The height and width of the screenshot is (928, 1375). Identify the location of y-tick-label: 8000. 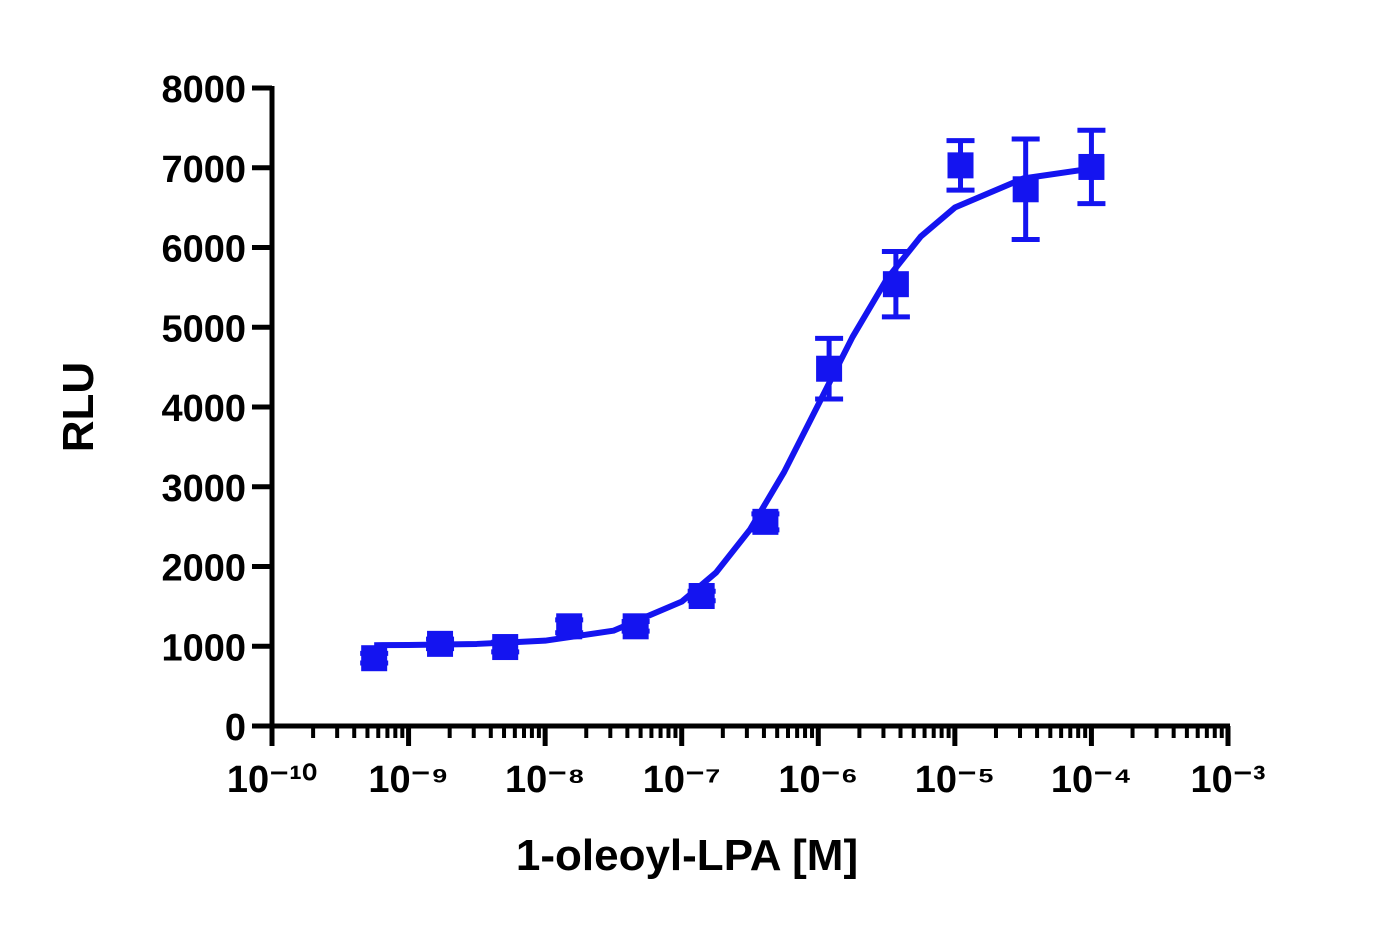
(203, 90).